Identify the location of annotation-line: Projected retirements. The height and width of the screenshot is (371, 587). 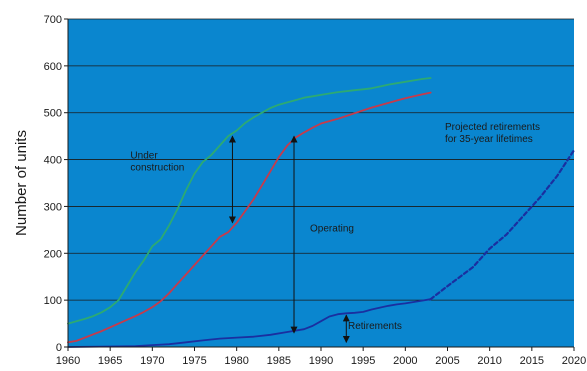
(492, 127).